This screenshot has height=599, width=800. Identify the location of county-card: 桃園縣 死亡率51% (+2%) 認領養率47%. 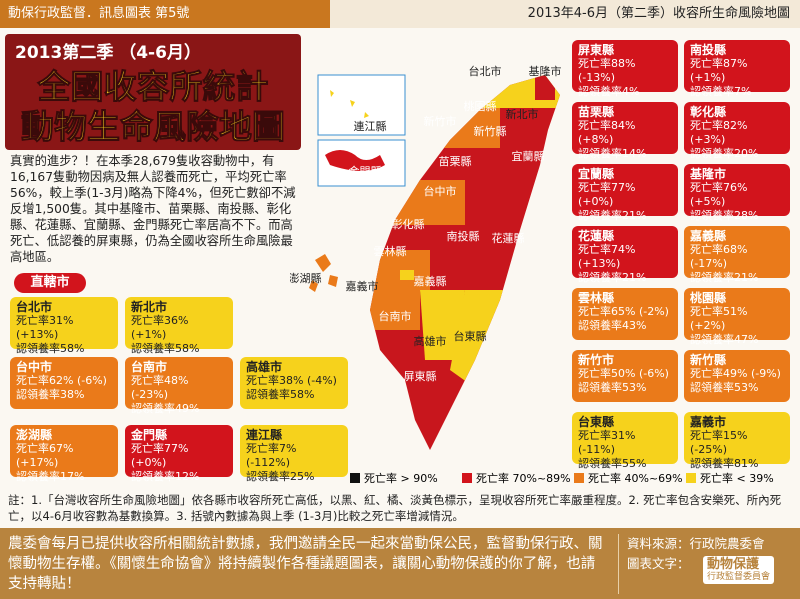
(737, 317).